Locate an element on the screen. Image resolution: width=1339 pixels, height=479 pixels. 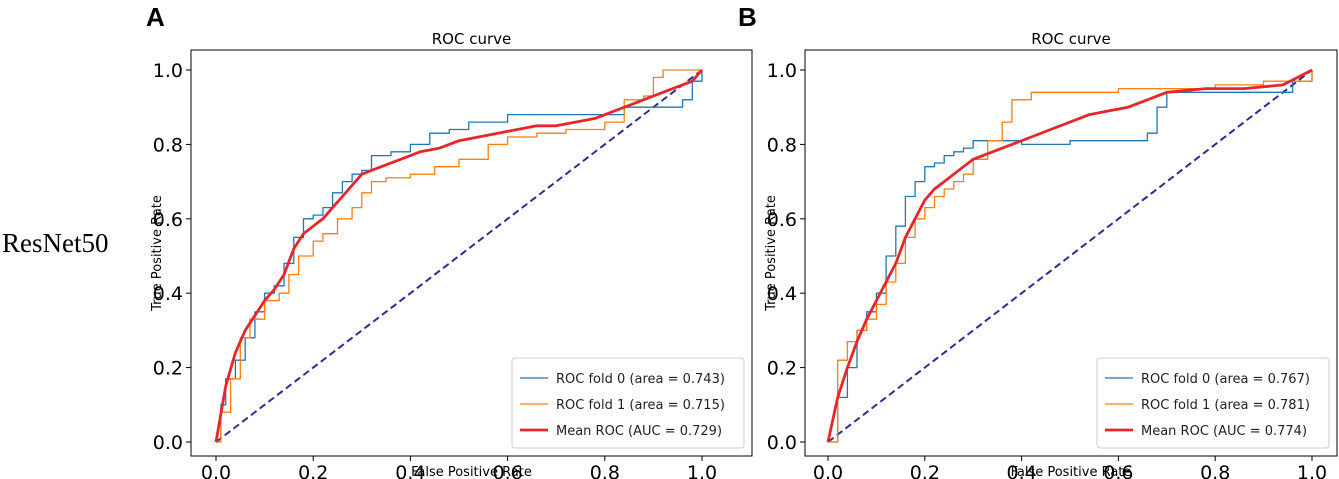
legend-entry: Mean ROC (AUC = 0.729) is located at coordinates (639, 431).